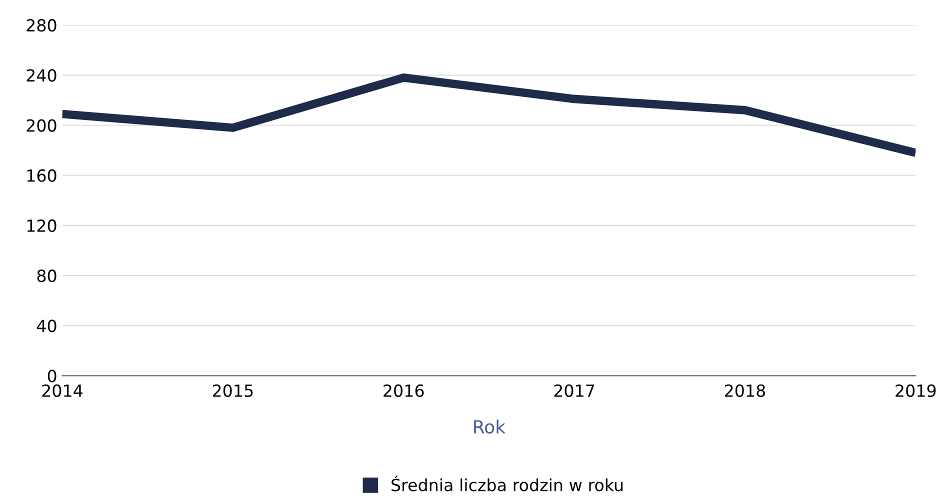 Image resolution: width=943 pixels, height=501 pixels. I want to click on y-tick-label: 200, so click(41, 125).